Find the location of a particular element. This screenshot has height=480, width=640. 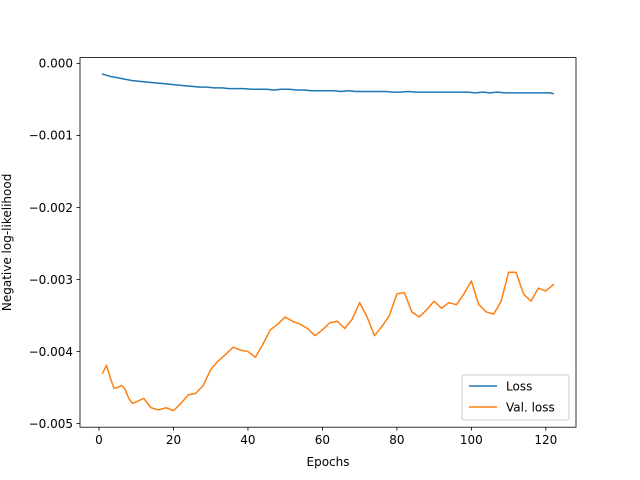

x-tick-label: 40 is located at coordinates (247, 440).